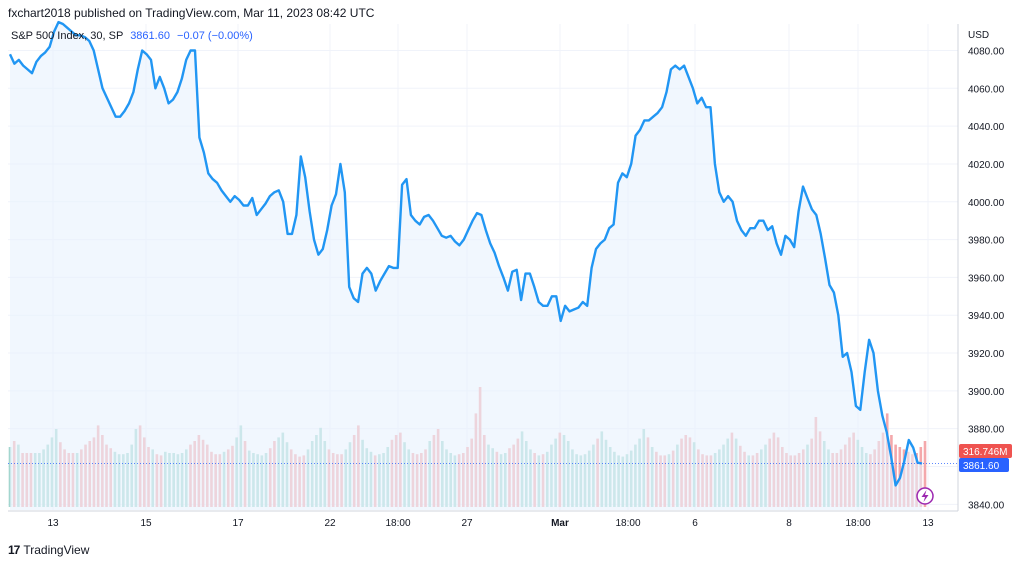 The height and width of the screenshot is (565, 1024). I want to click on time-tick-label: Mar, so click(560, 523).